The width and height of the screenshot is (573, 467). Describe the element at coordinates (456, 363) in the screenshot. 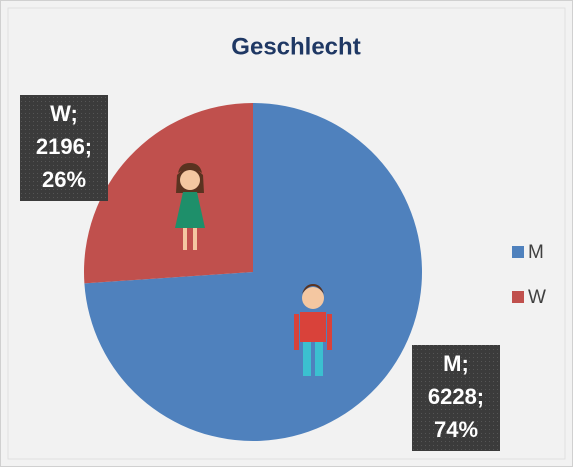

I see `data-label: M;` at that location.